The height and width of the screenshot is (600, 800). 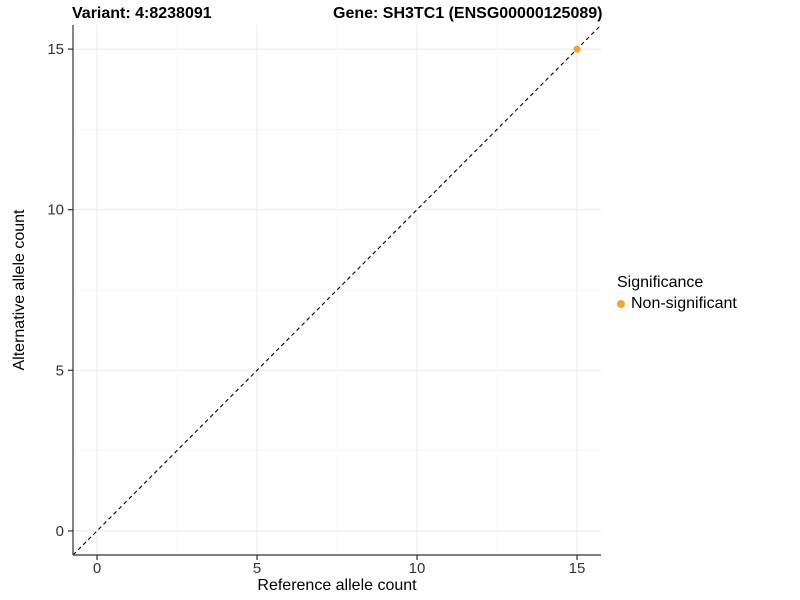 I want to click on y-tick-label: 10, so click(x=55, y=210).